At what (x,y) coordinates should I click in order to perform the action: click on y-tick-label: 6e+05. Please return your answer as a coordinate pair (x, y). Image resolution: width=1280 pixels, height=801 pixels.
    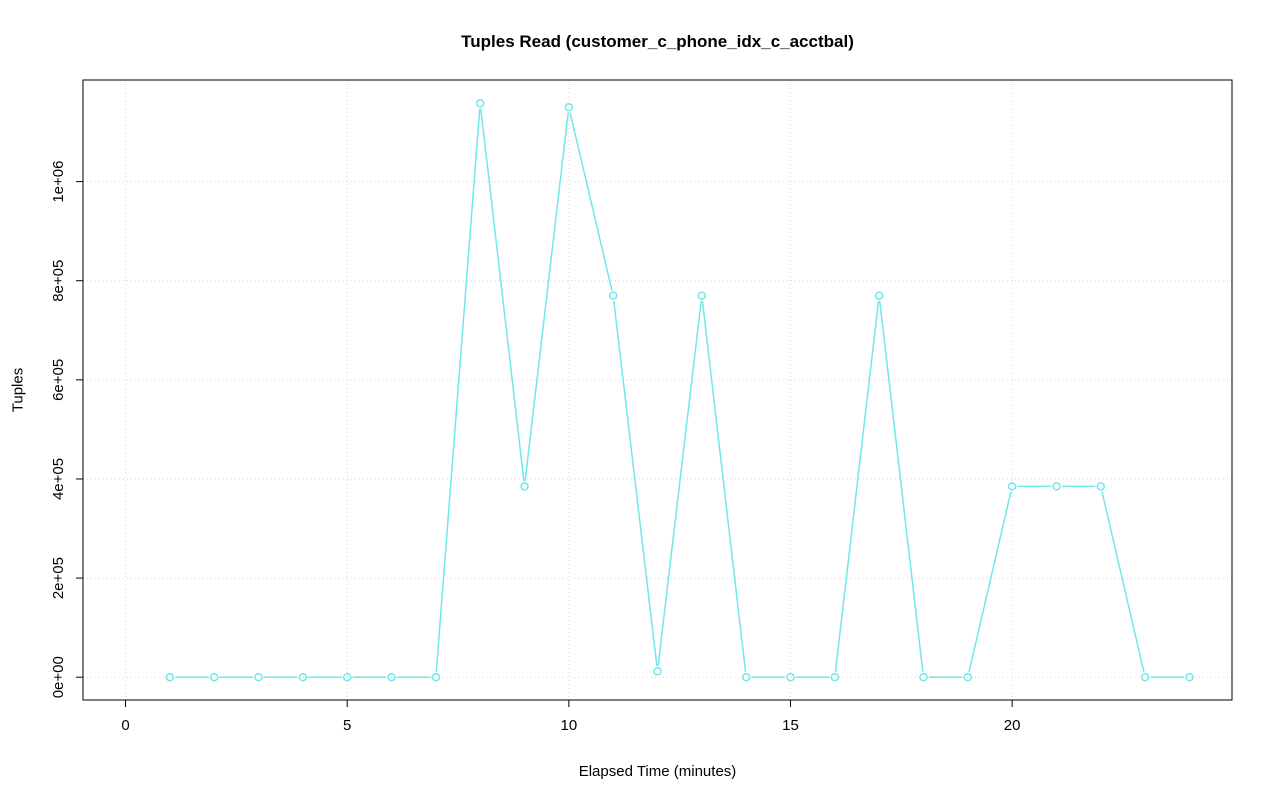
    Looking at the image, I should click on (58, 380).